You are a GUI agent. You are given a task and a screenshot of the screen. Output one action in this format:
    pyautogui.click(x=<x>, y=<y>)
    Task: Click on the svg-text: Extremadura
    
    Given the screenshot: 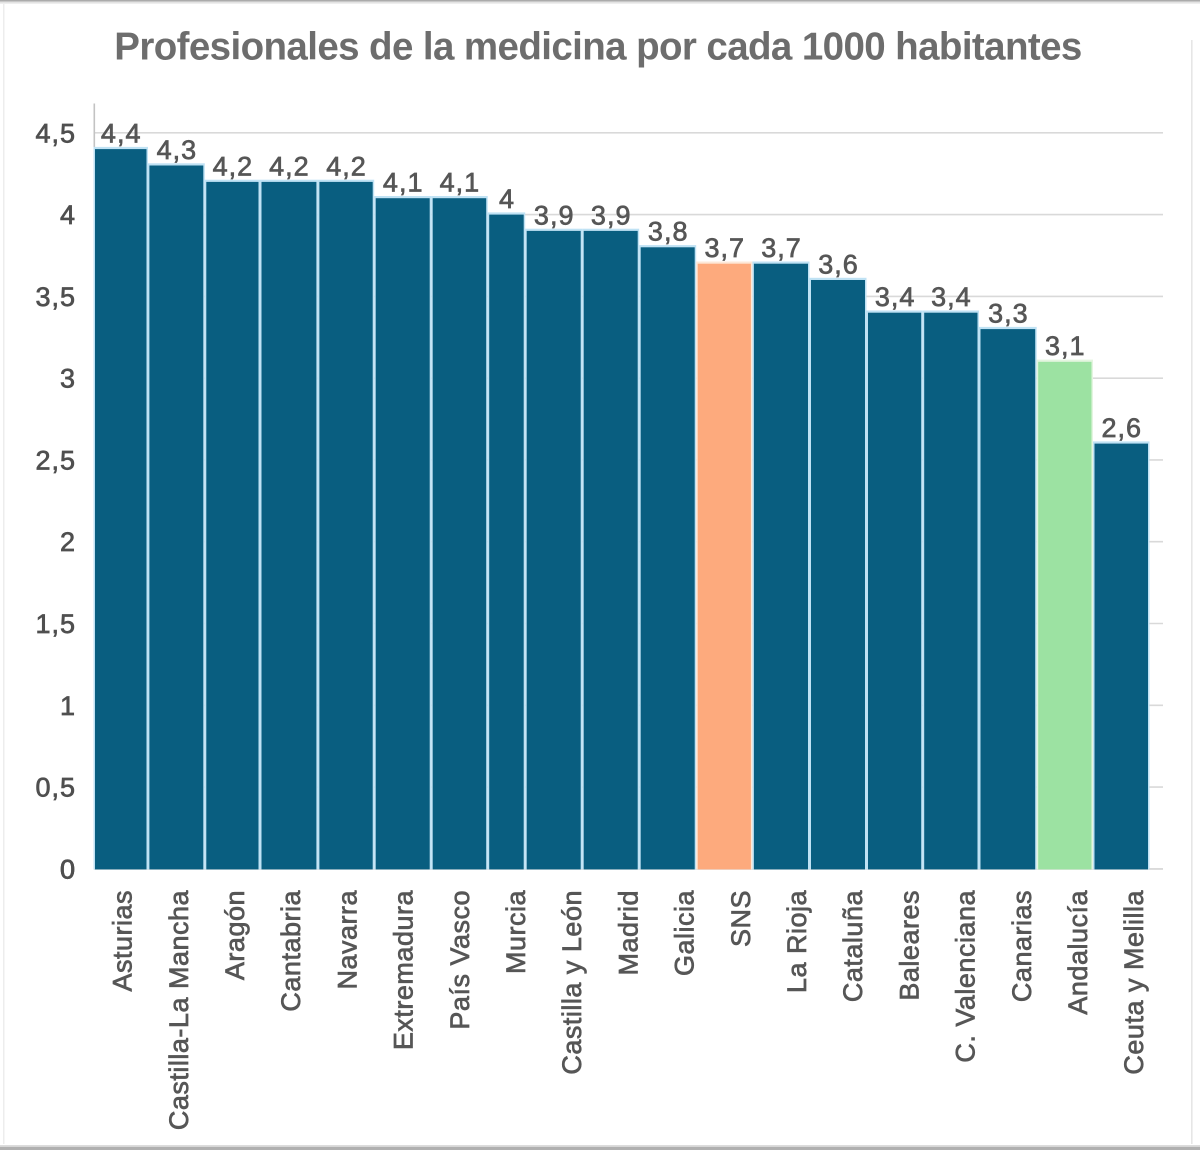 What is the action you would take?
    pyautogui.click(x=404, y=970)
    